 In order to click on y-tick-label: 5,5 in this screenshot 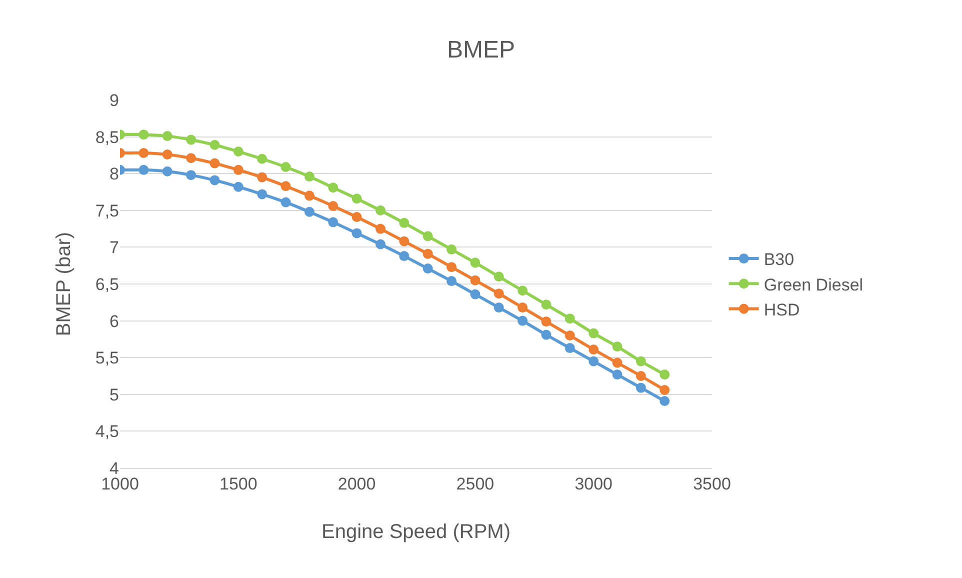, I will do `click(107, 358)`.